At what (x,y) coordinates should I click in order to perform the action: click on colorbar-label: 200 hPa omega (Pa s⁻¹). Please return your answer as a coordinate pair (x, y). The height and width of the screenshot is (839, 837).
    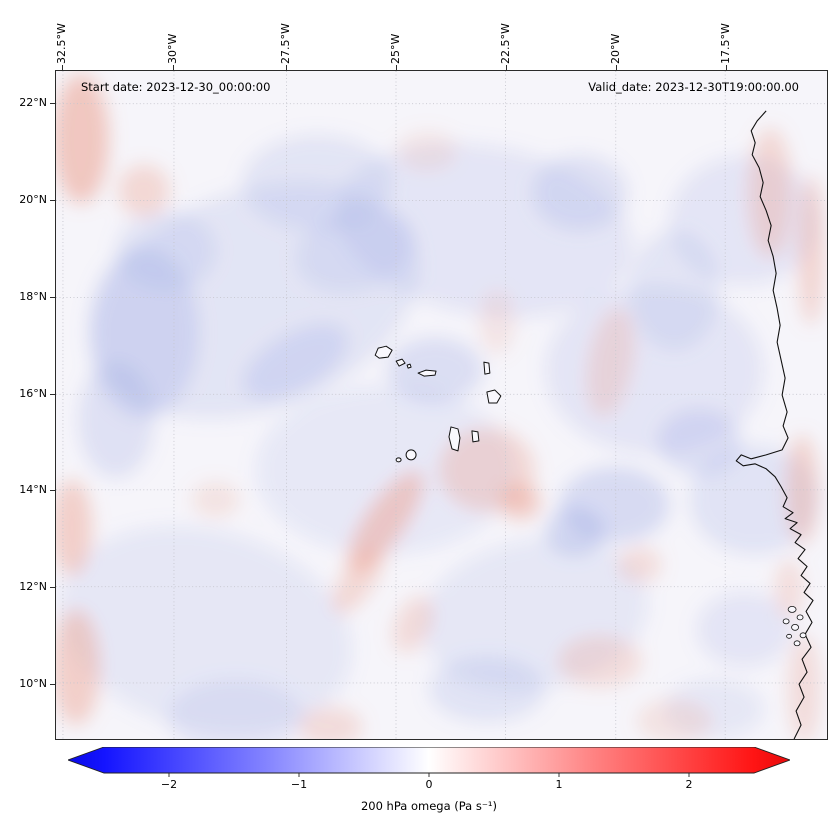
    Looking at the image, I should click on (429, 806).